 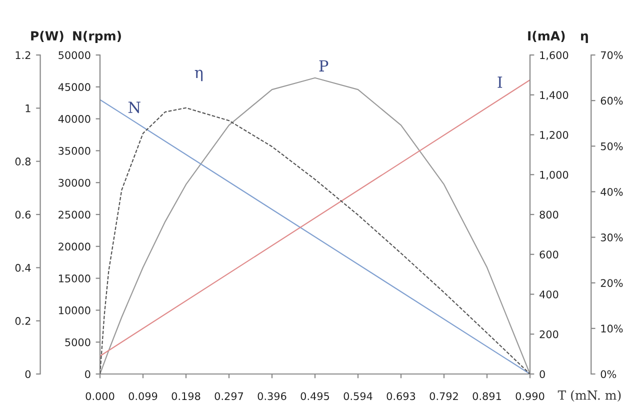 What do you see at coordinates (611, 192) in the screenshot?
I see `y2-tick-label: 40%` at bounding box center [611, 192].